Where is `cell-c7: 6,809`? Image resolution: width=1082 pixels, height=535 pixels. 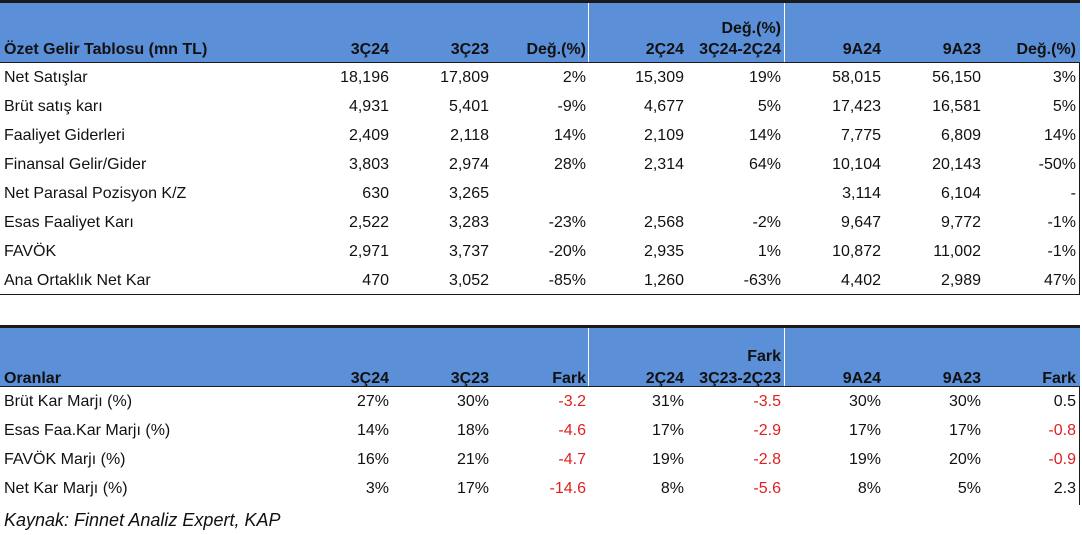 cell-c7: 6,809 is located at coordinates (960, 135).